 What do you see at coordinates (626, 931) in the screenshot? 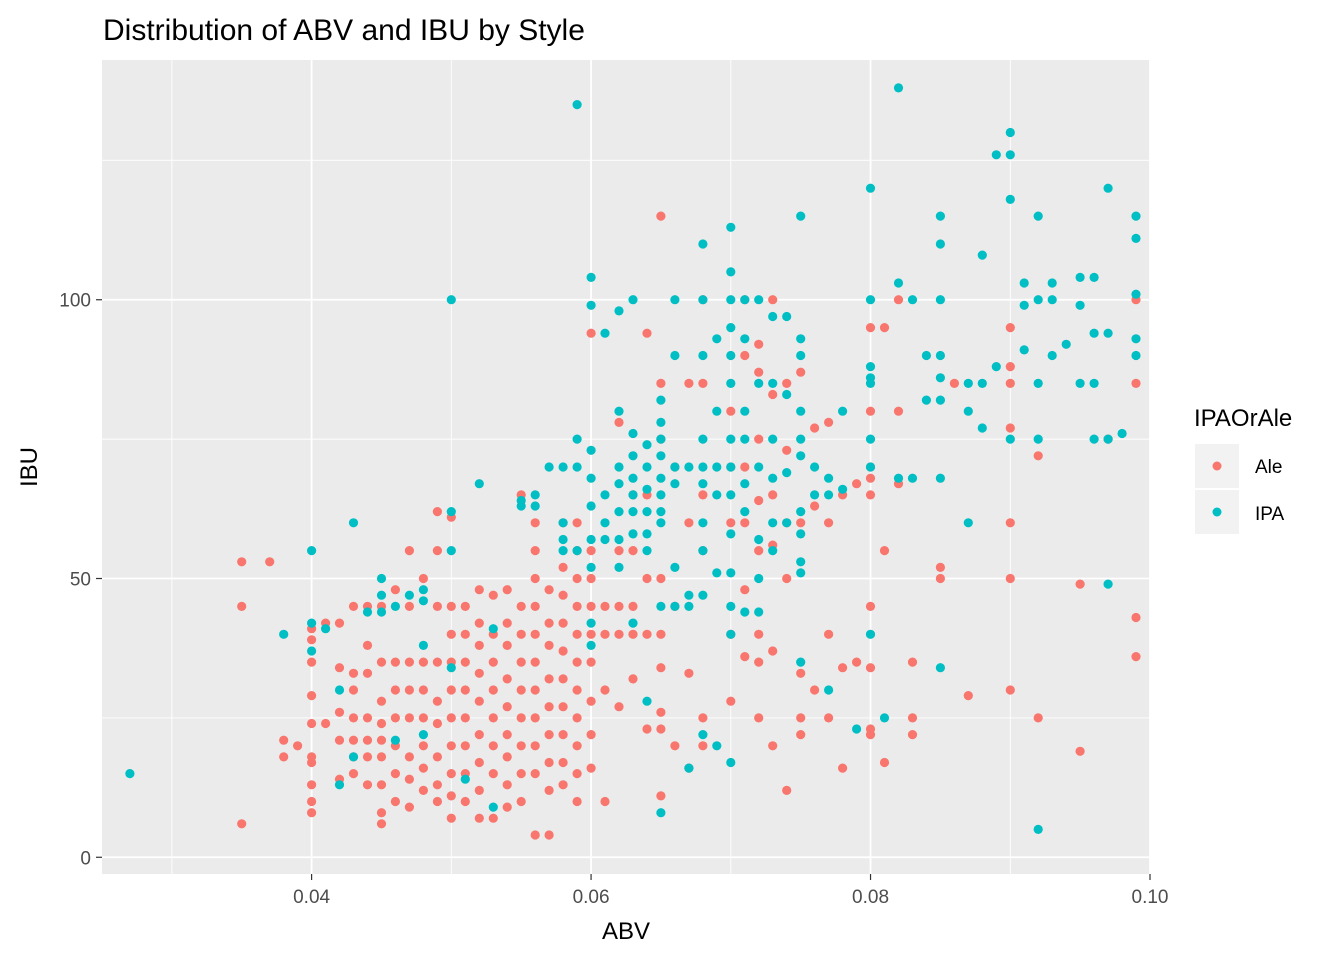
I see `x-axis-title: ABV` at bounding box center [626, 931].